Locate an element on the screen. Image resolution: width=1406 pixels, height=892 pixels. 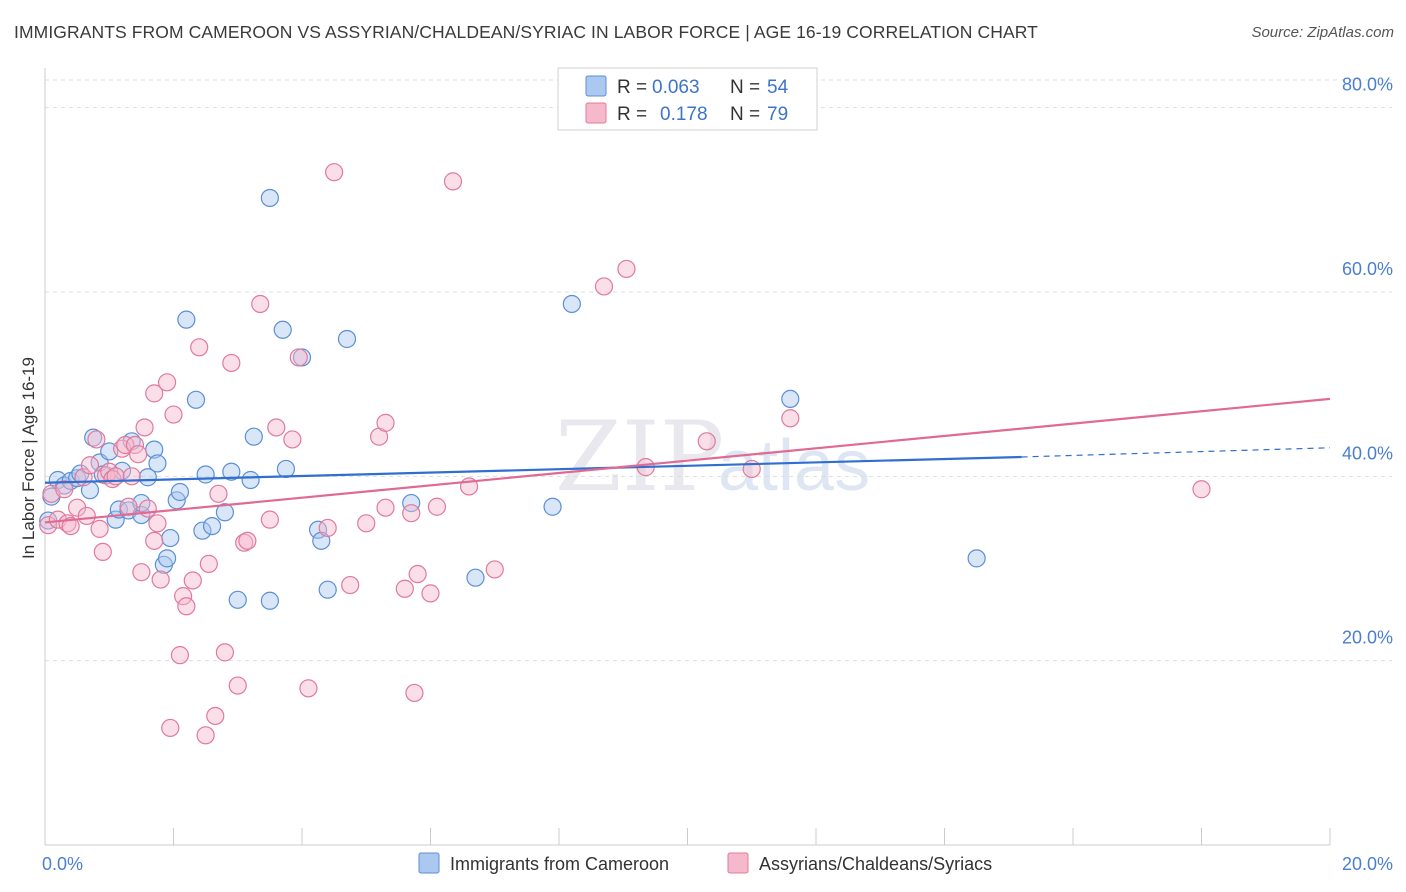
legend-n-value-assyrian: 79 is located at coordinates (777, 114).